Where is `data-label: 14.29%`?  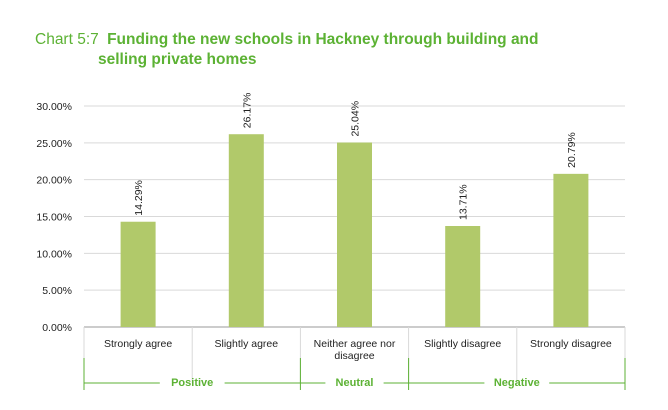 data-label: 14.29% is located at coordinates (139, 198).